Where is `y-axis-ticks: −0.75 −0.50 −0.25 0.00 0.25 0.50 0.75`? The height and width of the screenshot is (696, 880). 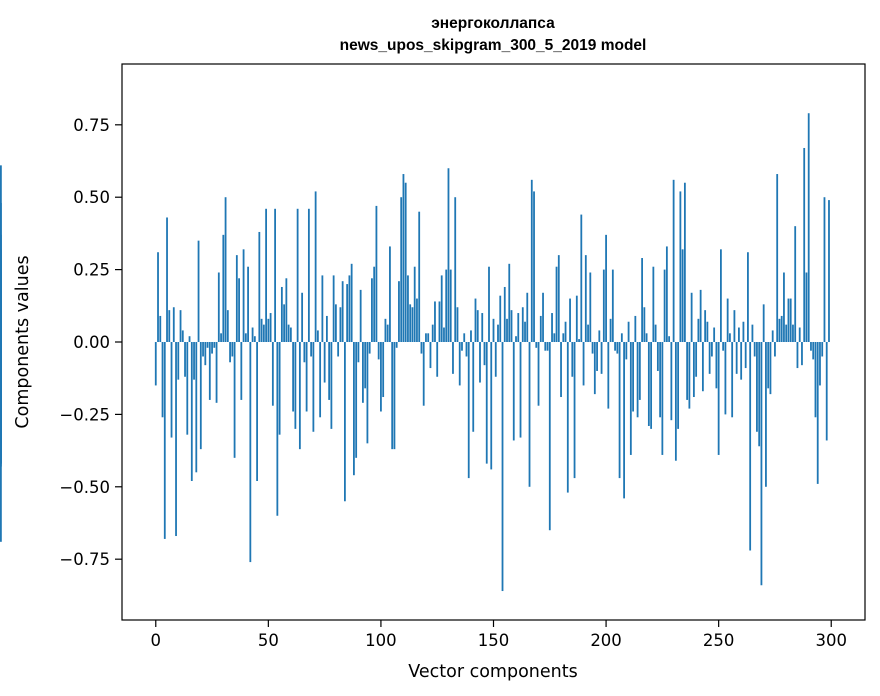
y-axis-ticks: −0.75 −0.50 −0.25 0.00 0.25 0.50 0.75 is located at coordinates (90, 342).